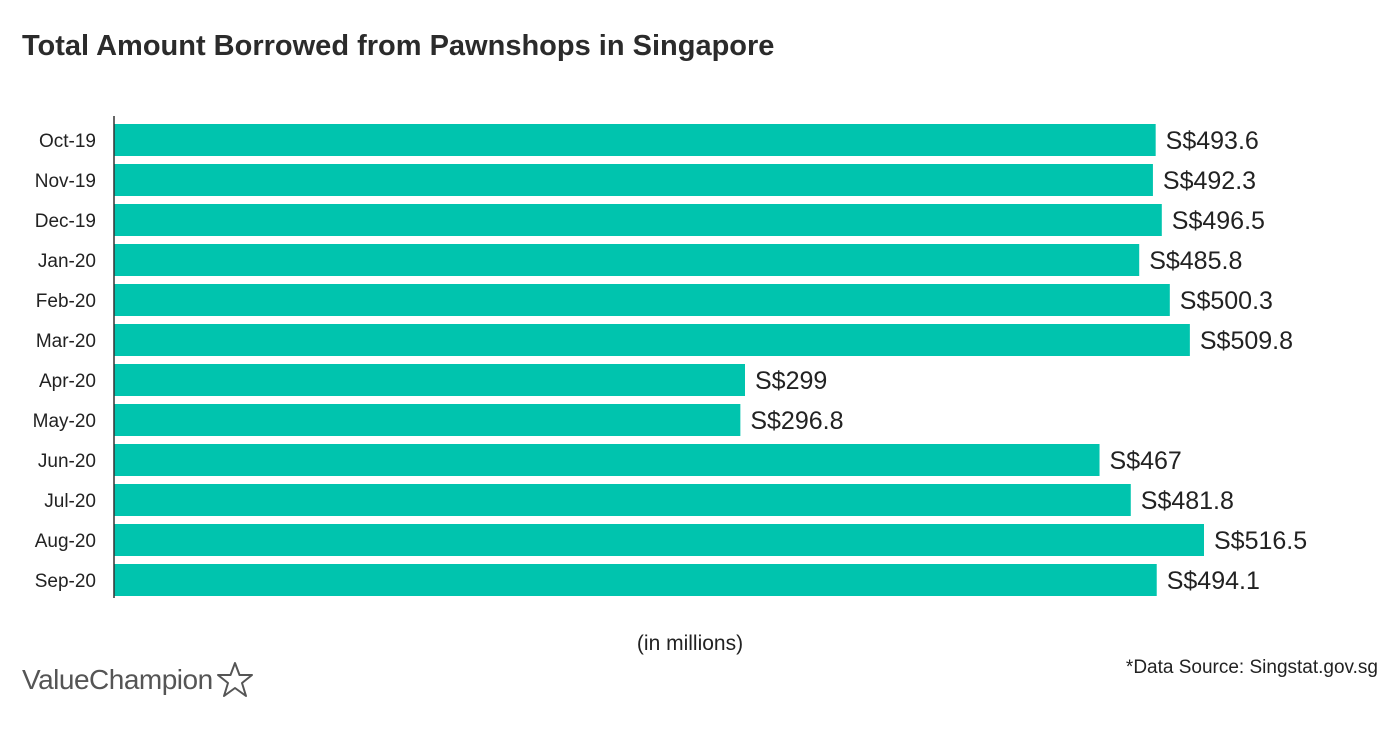  Describe the element at coordinates (65, 581) in the screenshot. I see `category-tick-label: Sep-20` at that location.